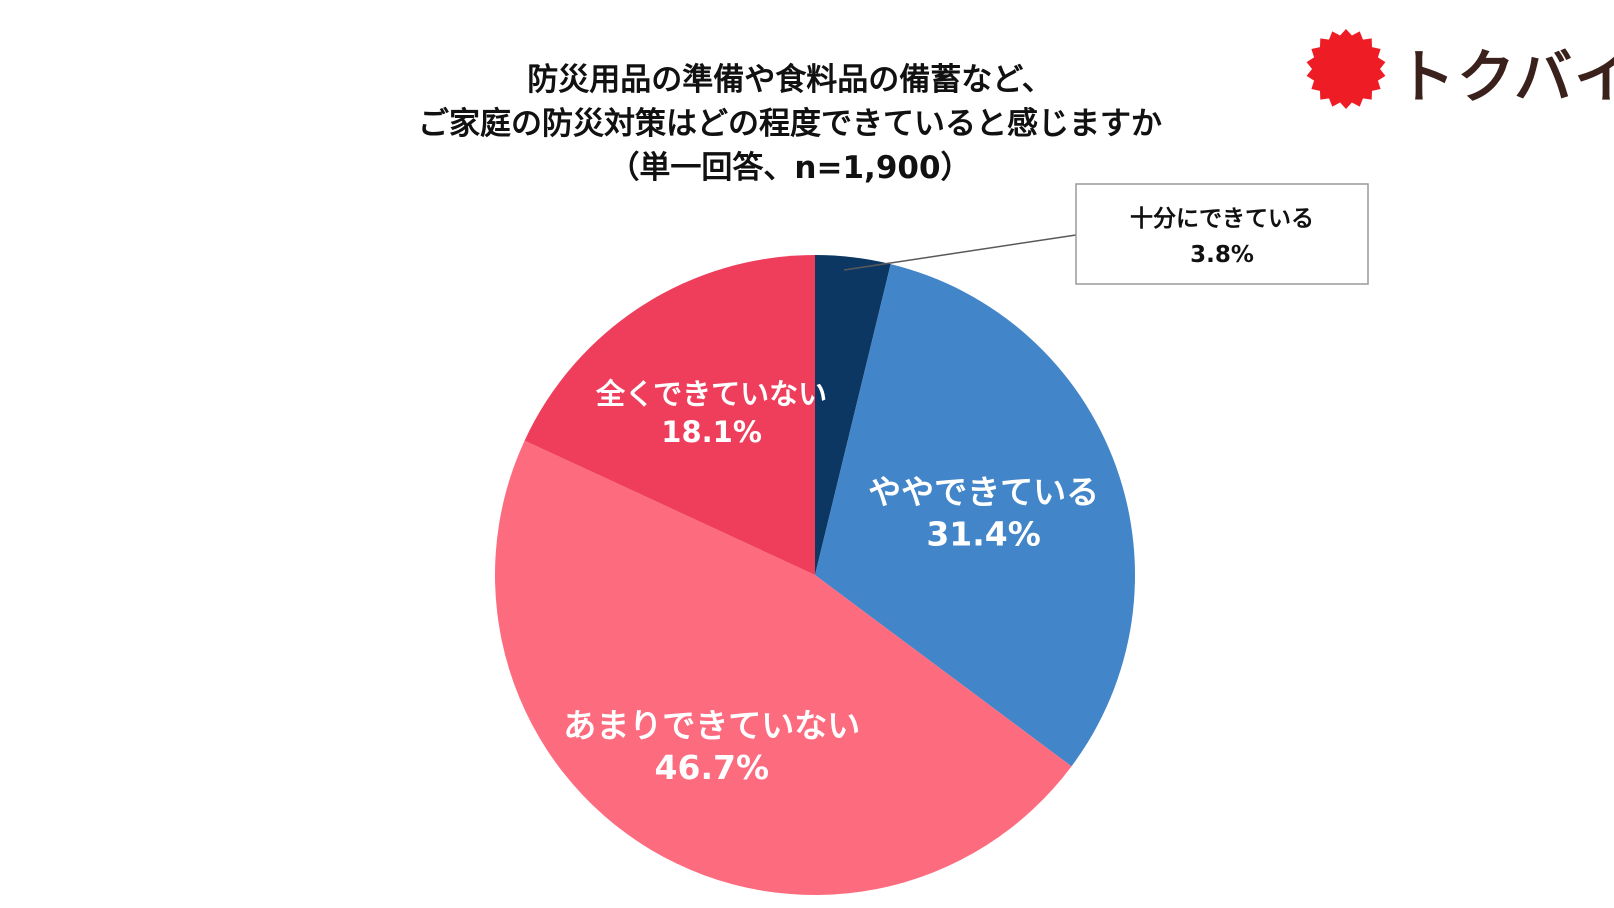 The width and height of the screenshot is (1614, 908). Describe the element at coordinates (669, 414) in the screenshot. I see `slice-not-at-all` at that location.